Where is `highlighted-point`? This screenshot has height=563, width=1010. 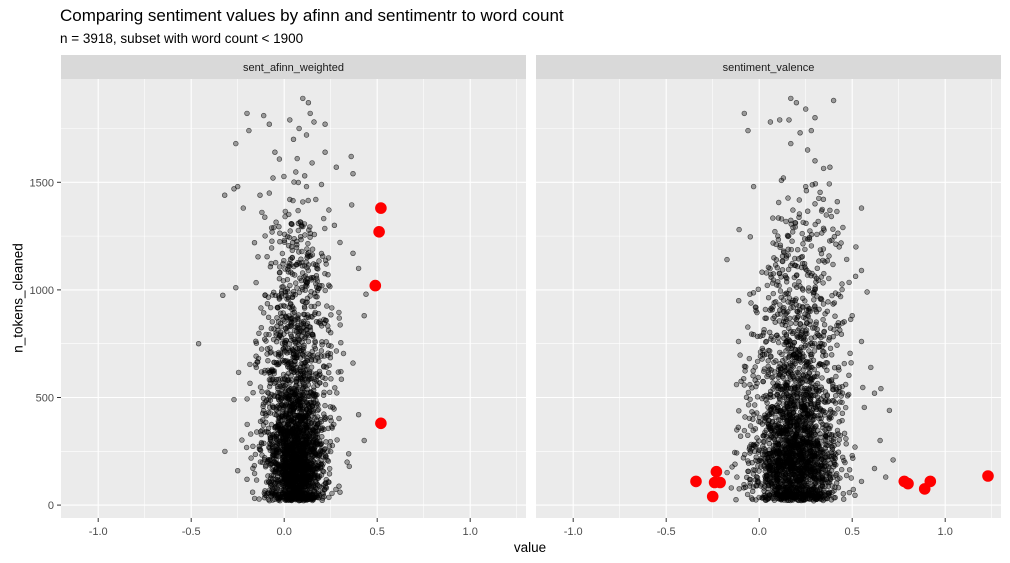
highlighted-point is located at coordinates (716, 471).